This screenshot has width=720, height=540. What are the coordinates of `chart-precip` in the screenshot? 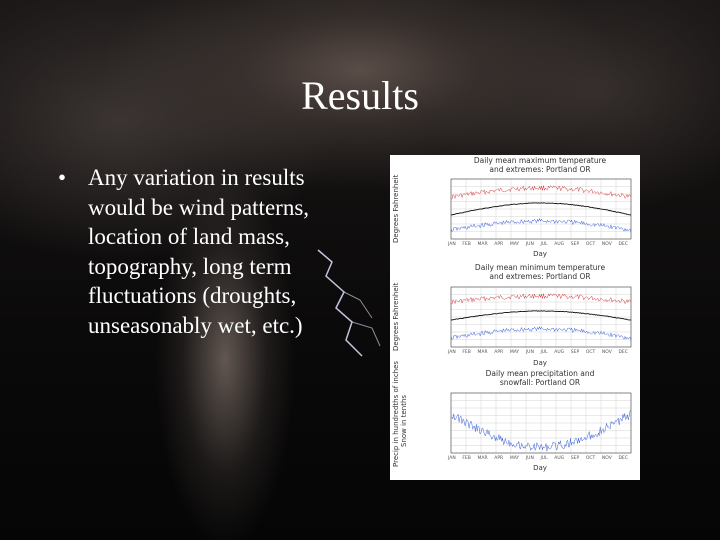 It's located at (541, 423).